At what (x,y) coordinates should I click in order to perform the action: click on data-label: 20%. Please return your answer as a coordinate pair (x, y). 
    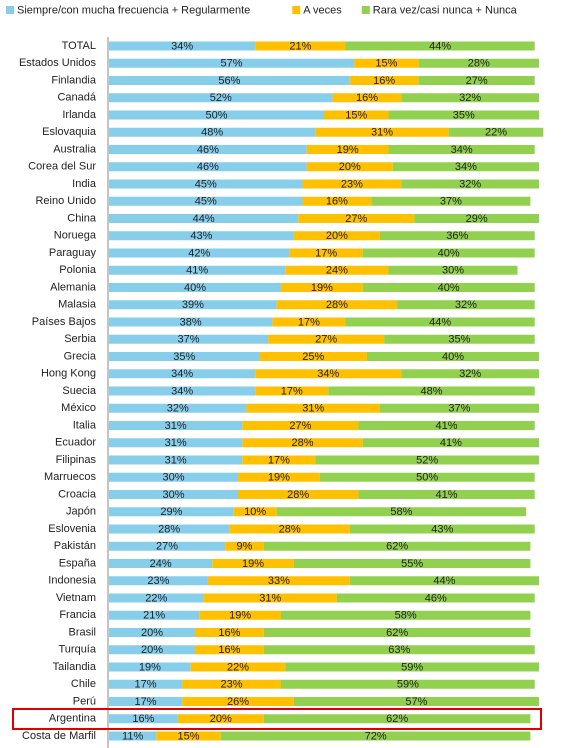
    Looking at the image, I should click on (152, 633).